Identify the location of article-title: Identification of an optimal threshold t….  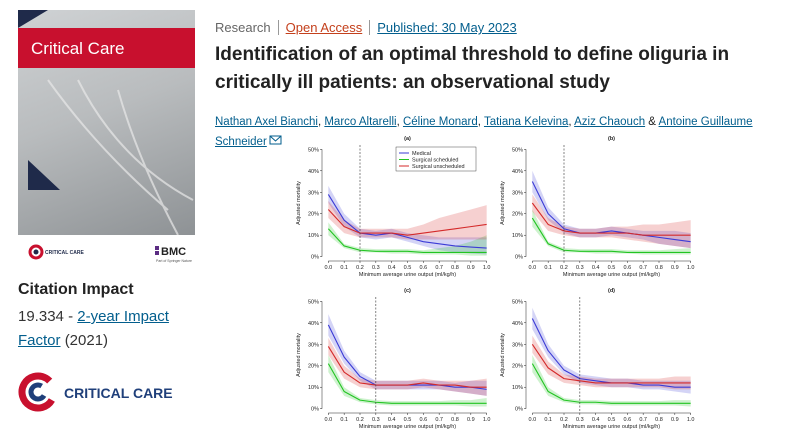
(472, 68).